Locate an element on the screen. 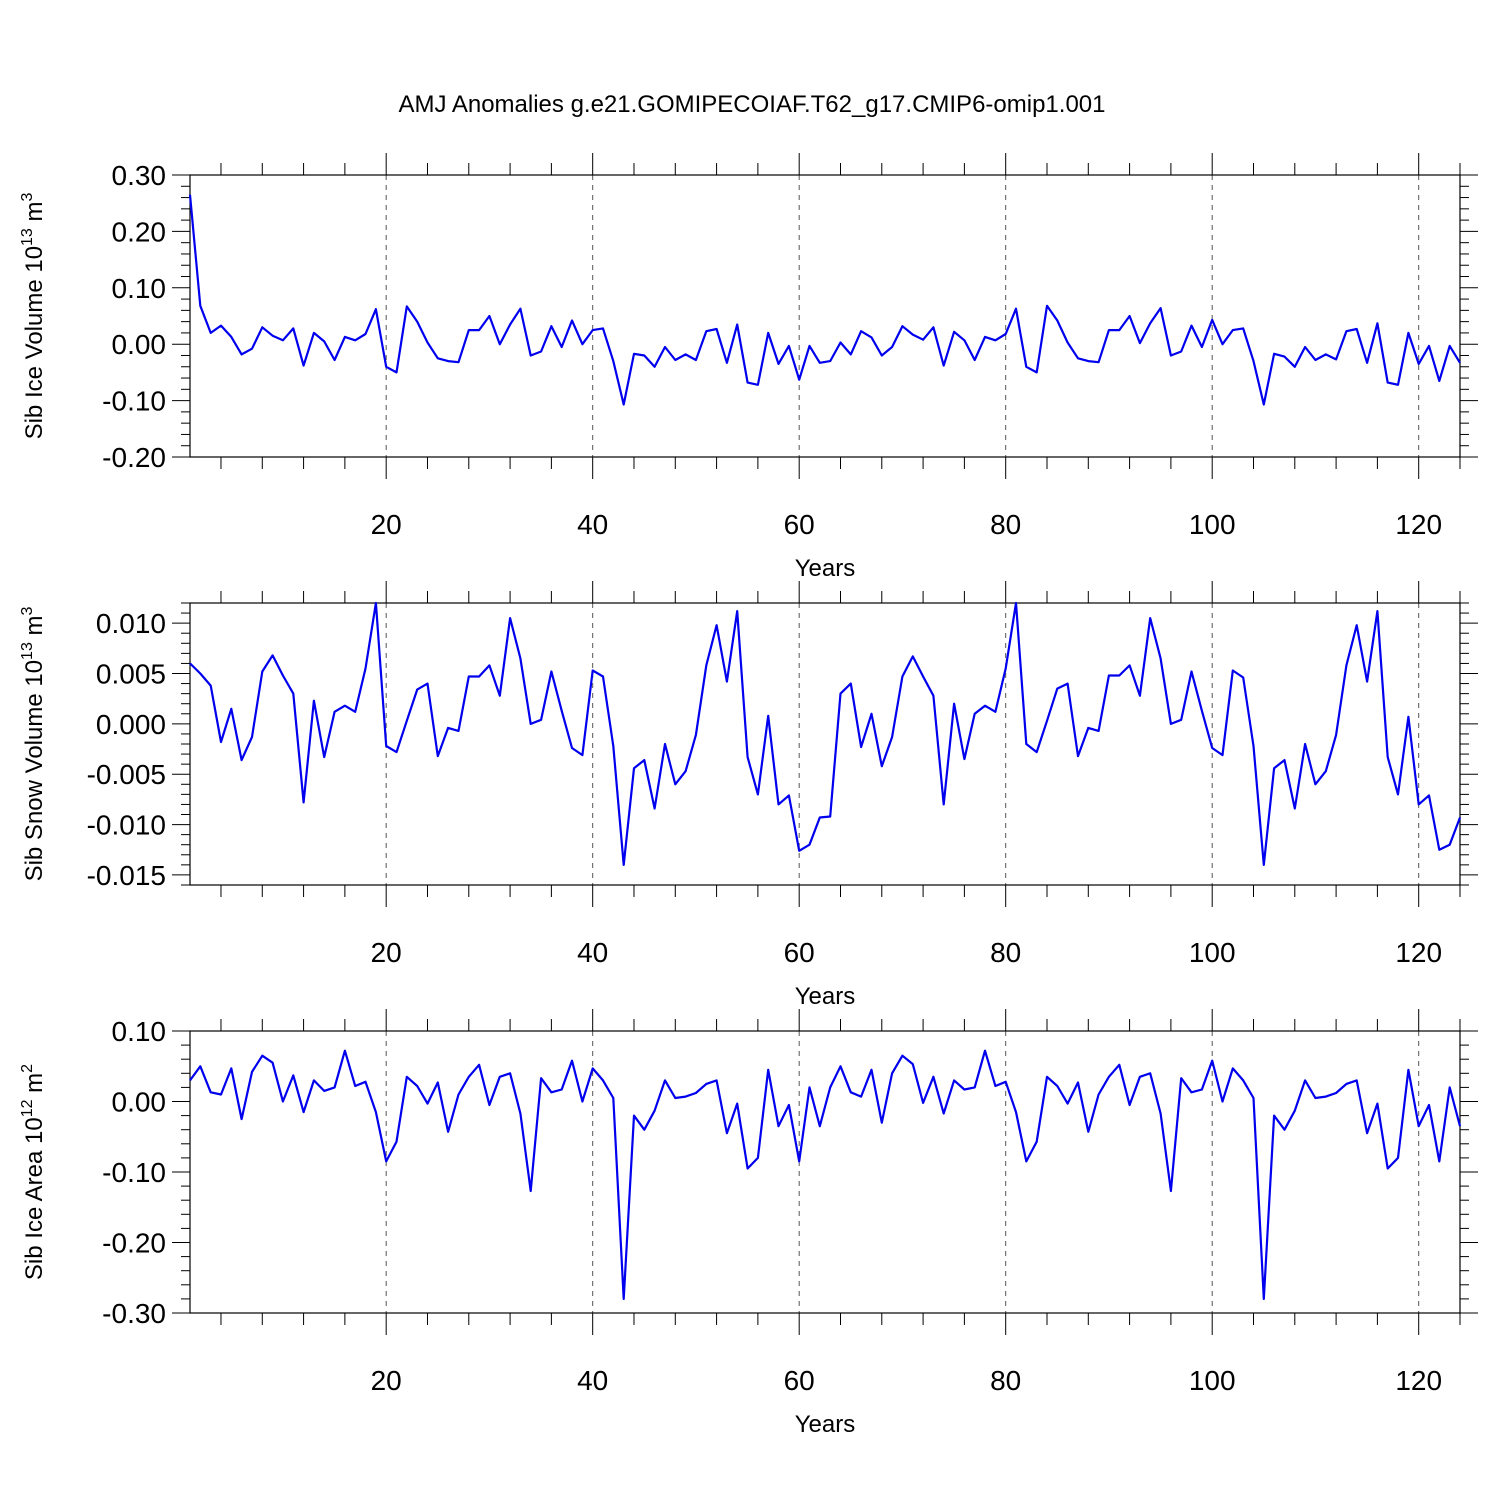 Image resolution: width=1500 pixels, height=1500 pixels. y-tick-label: 0.20 is located at coordinates (139, 231).